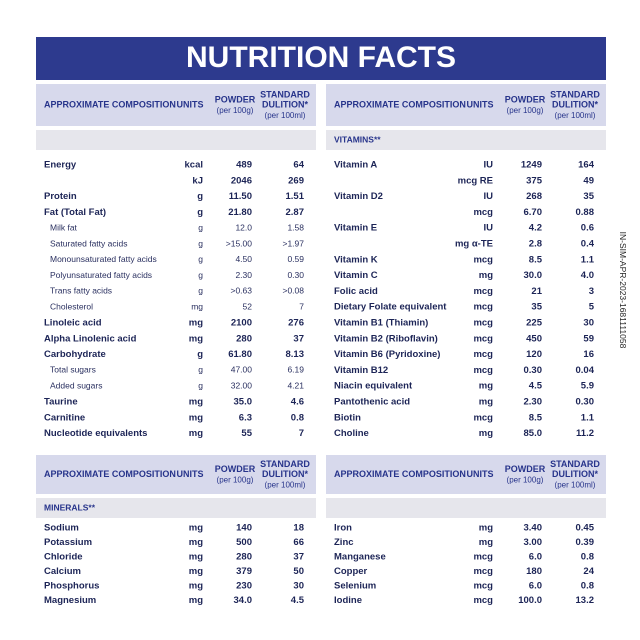  Describe the element at coordinates (588, 244) in the screenshot. I see `row-standard: 0.4` at that location.